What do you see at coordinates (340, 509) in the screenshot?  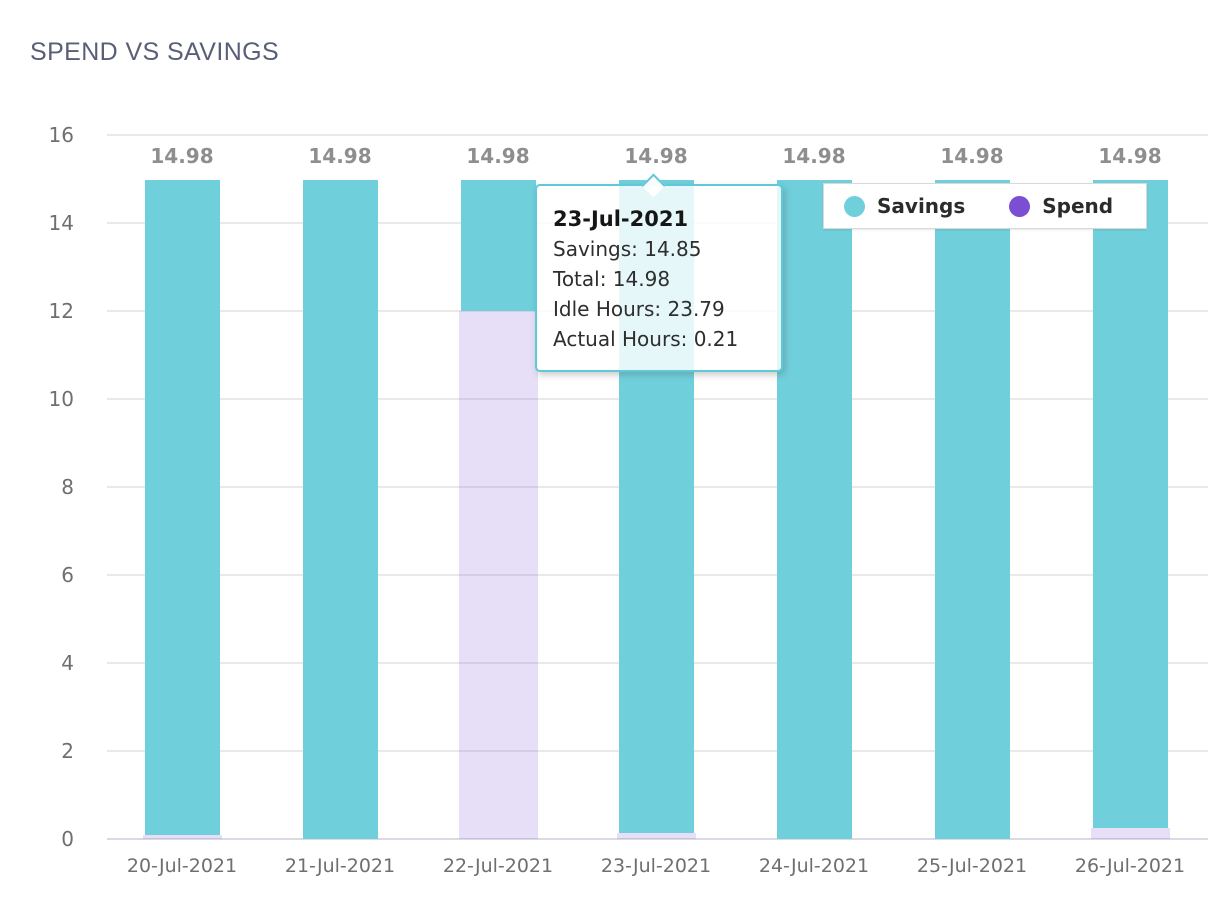 I see `bar-savings-21-Jul-2021` at bounding box center [340, 509].